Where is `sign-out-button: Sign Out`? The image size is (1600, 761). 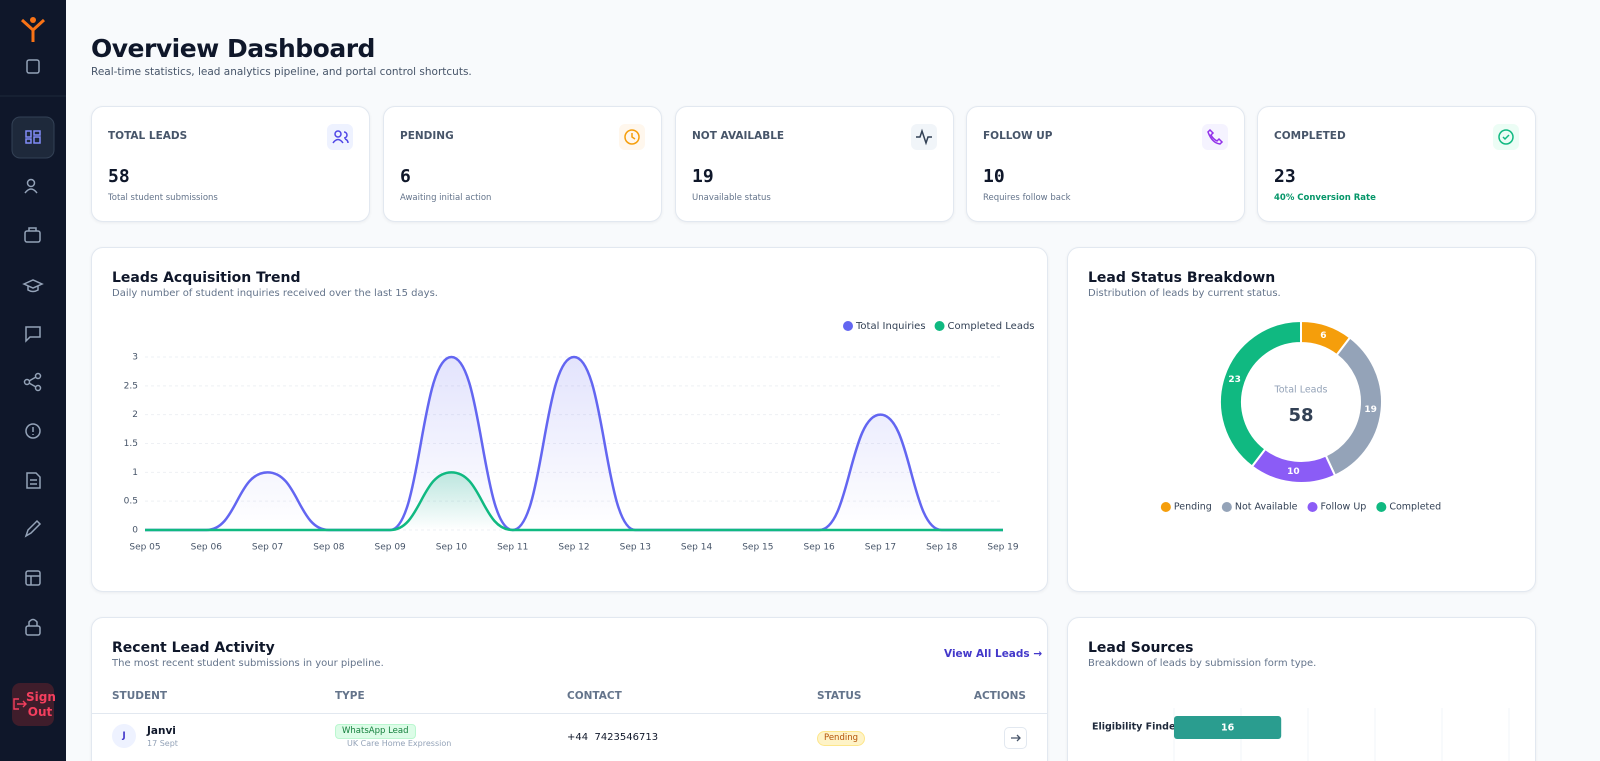
sign-out-button: Sign Out is located at coordinates (34, 704).